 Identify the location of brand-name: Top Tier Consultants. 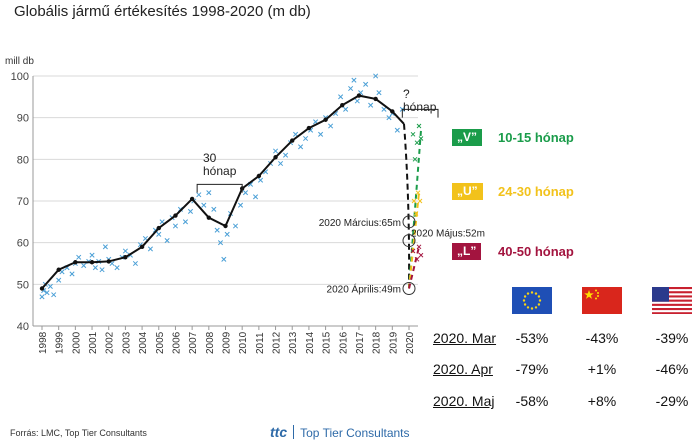
(355, 433).